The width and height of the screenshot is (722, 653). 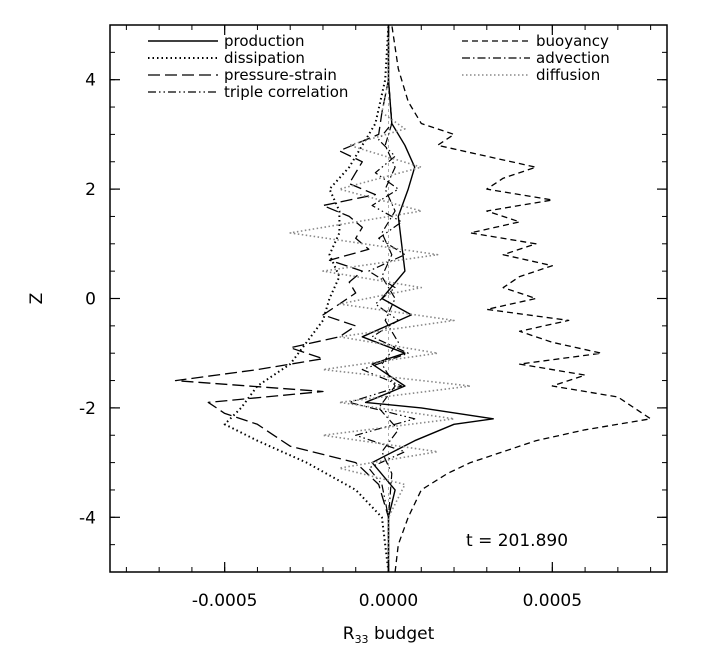 I want to click on y-axis-label: Z, so click(x=37, y=299).